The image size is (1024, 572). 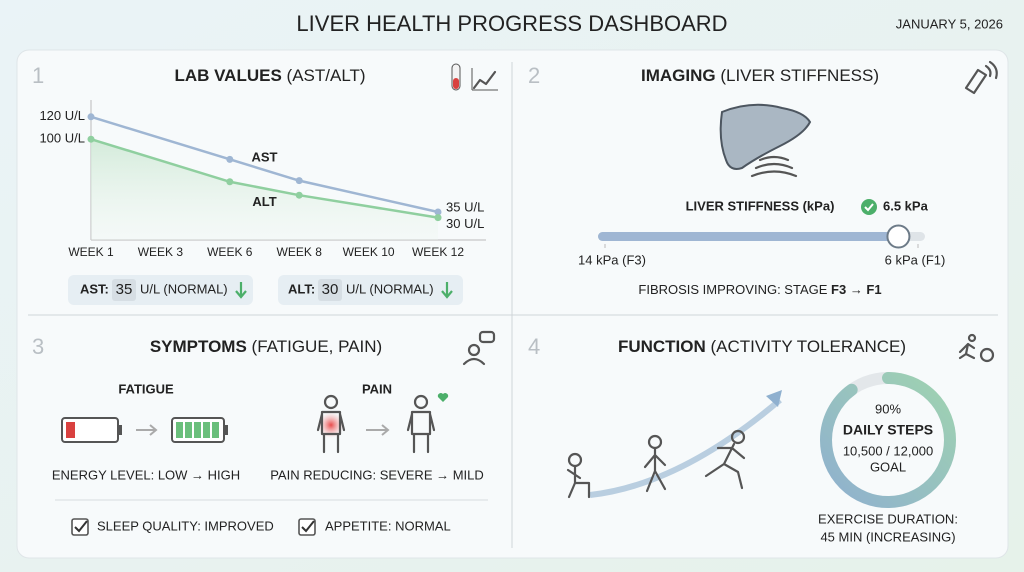 I want to click on title: SYMPTOMS, so click(x=198, y=346).